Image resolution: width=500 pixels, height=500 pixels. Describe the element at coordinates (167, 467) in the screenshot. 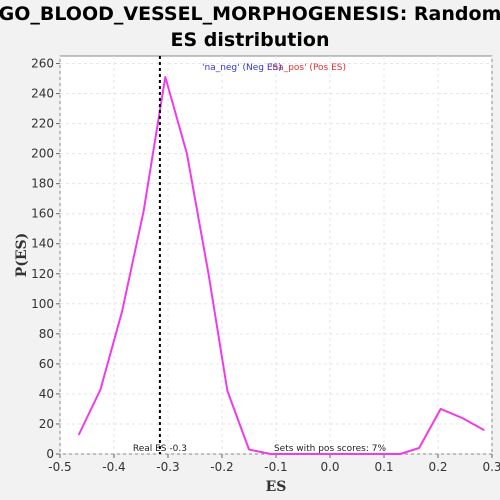

I see `x-tick-label: -0.3` at that location.